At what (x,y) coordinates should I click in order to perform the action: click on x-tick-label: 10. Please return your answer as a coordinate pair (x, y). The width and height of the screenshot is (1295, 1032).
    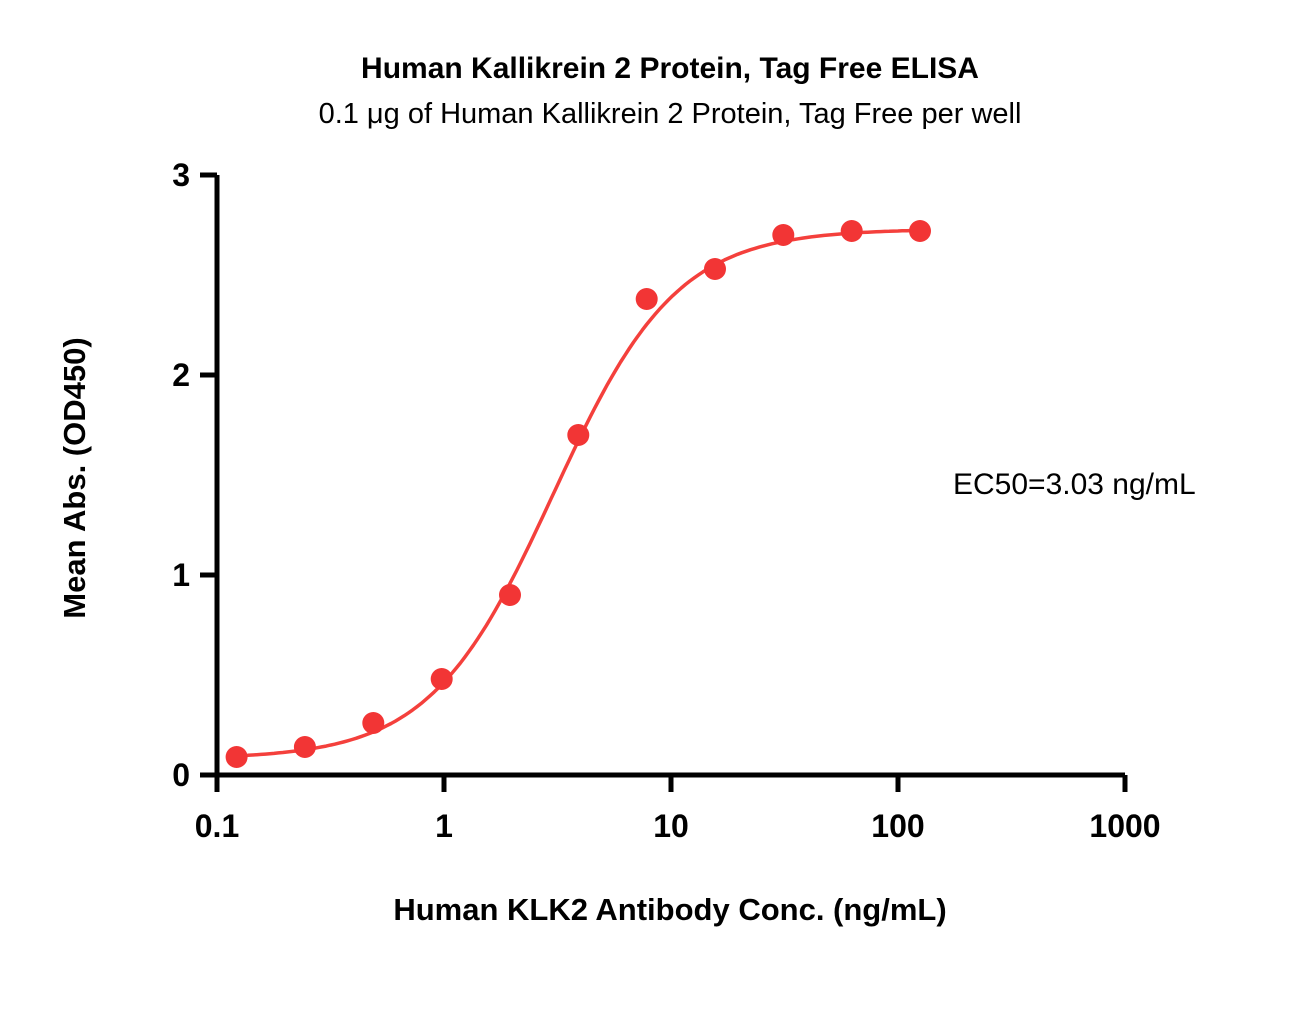
    Looking at the image, I should click on (671, 826).